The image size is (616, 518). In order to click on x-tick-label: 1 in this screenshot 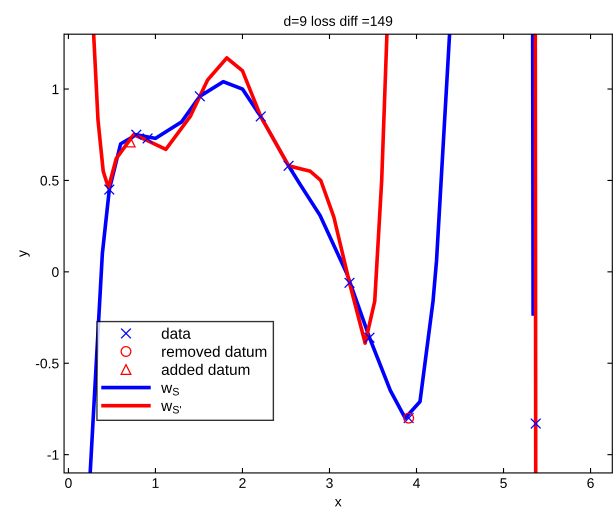, I will do `click(155, 483)`.